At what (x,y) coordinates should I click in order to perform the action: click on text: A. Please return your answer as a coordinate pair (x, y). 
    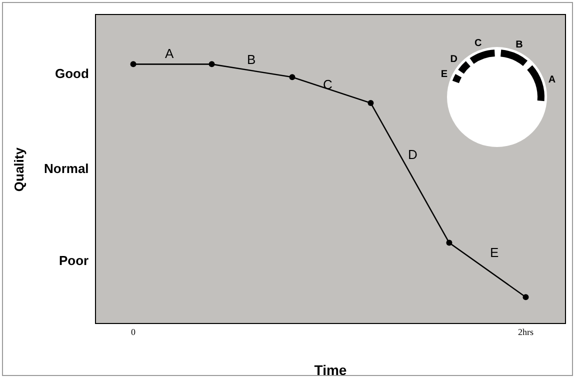
    Looking at the image, I should click on (169, 53).